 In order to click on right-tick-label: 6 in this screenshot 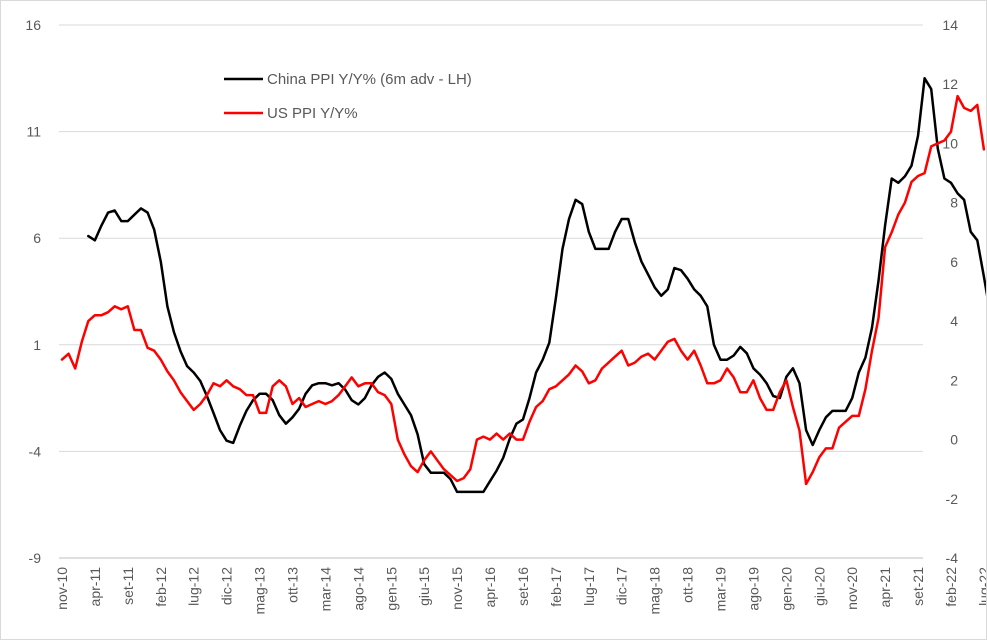, I will do `click(954, 262)`.